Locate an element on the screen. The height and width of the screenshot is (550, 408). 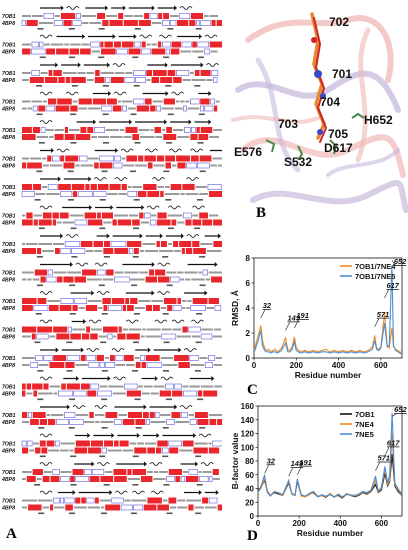
legend-entry: 7OB1/7NE5 is located at coordinates (375, 276).